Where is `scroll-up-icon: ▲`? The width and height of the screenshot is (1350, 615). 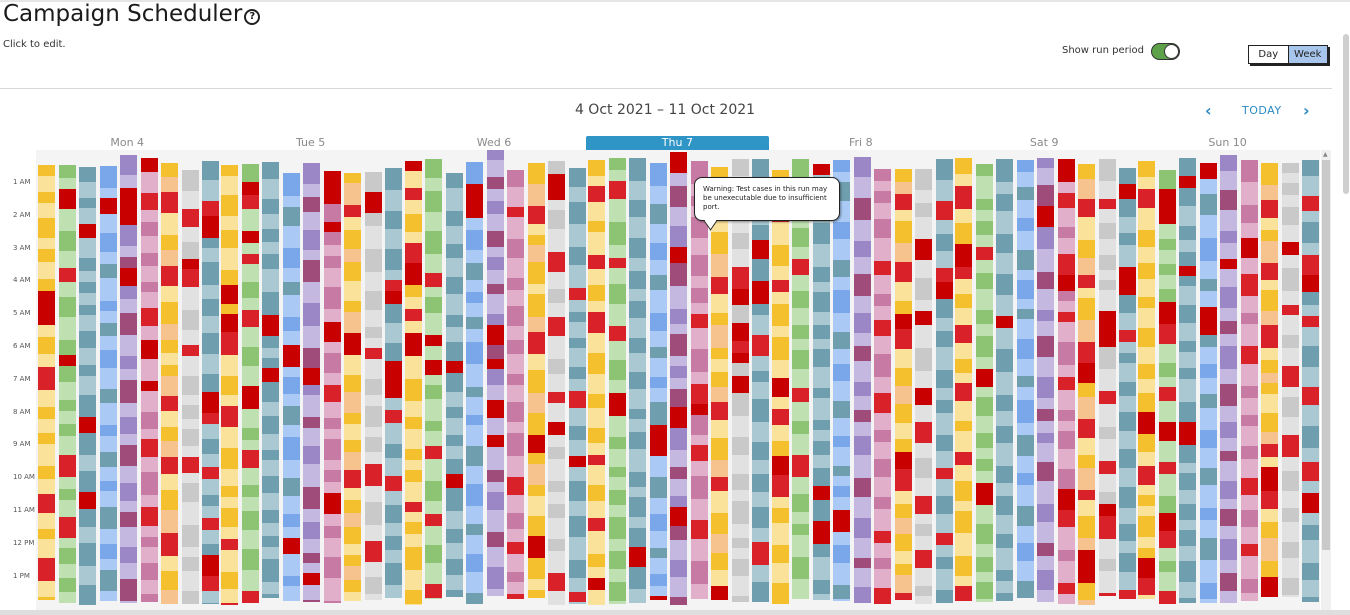
scroll-up-icon: ▲ is located at coordinates (1325, 154).